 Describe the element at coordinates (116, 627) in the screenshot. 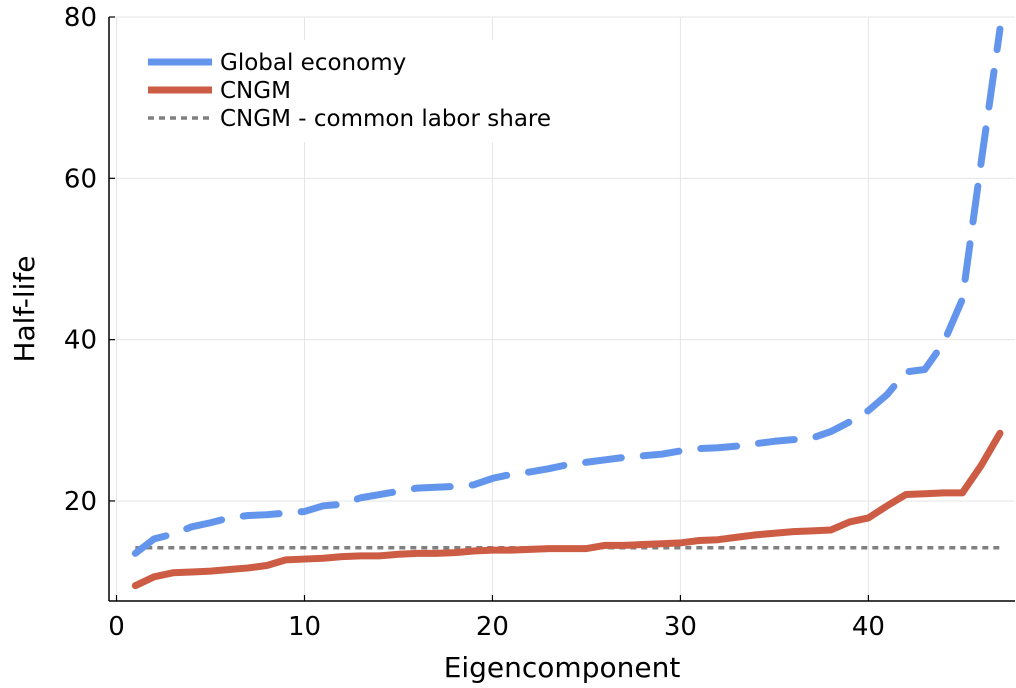

I see `x-tick-label: 0` at that location.